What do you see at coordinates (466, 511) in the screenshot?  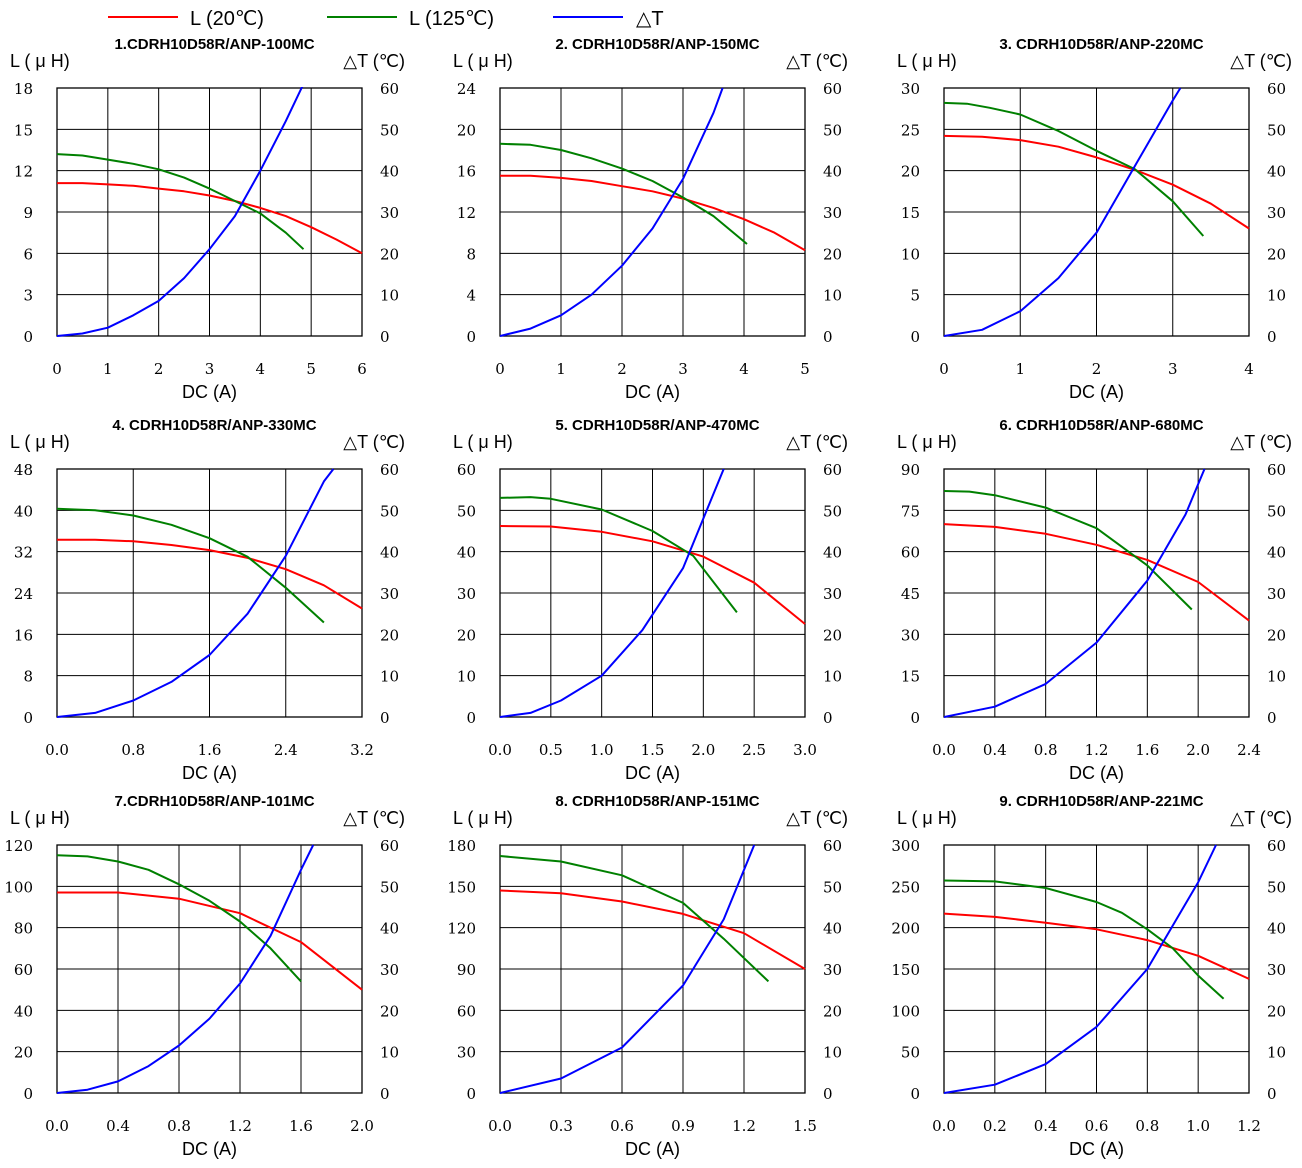 I see `y-tick-label: 50` at bounding box center [466, 511].